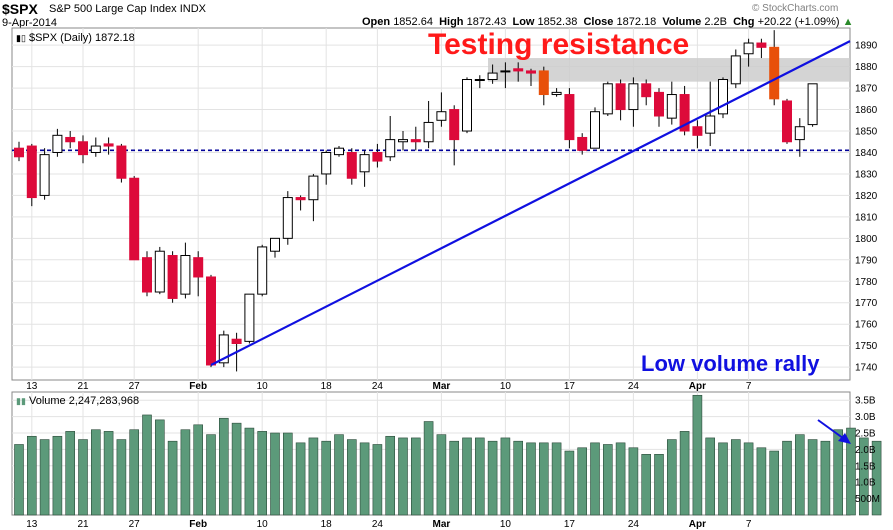  What do you see at coordinates (84, 401) in the screenshot?
I see `volume-legend-text: Volume 2,247,283,968` at bounding box center [84, 401].